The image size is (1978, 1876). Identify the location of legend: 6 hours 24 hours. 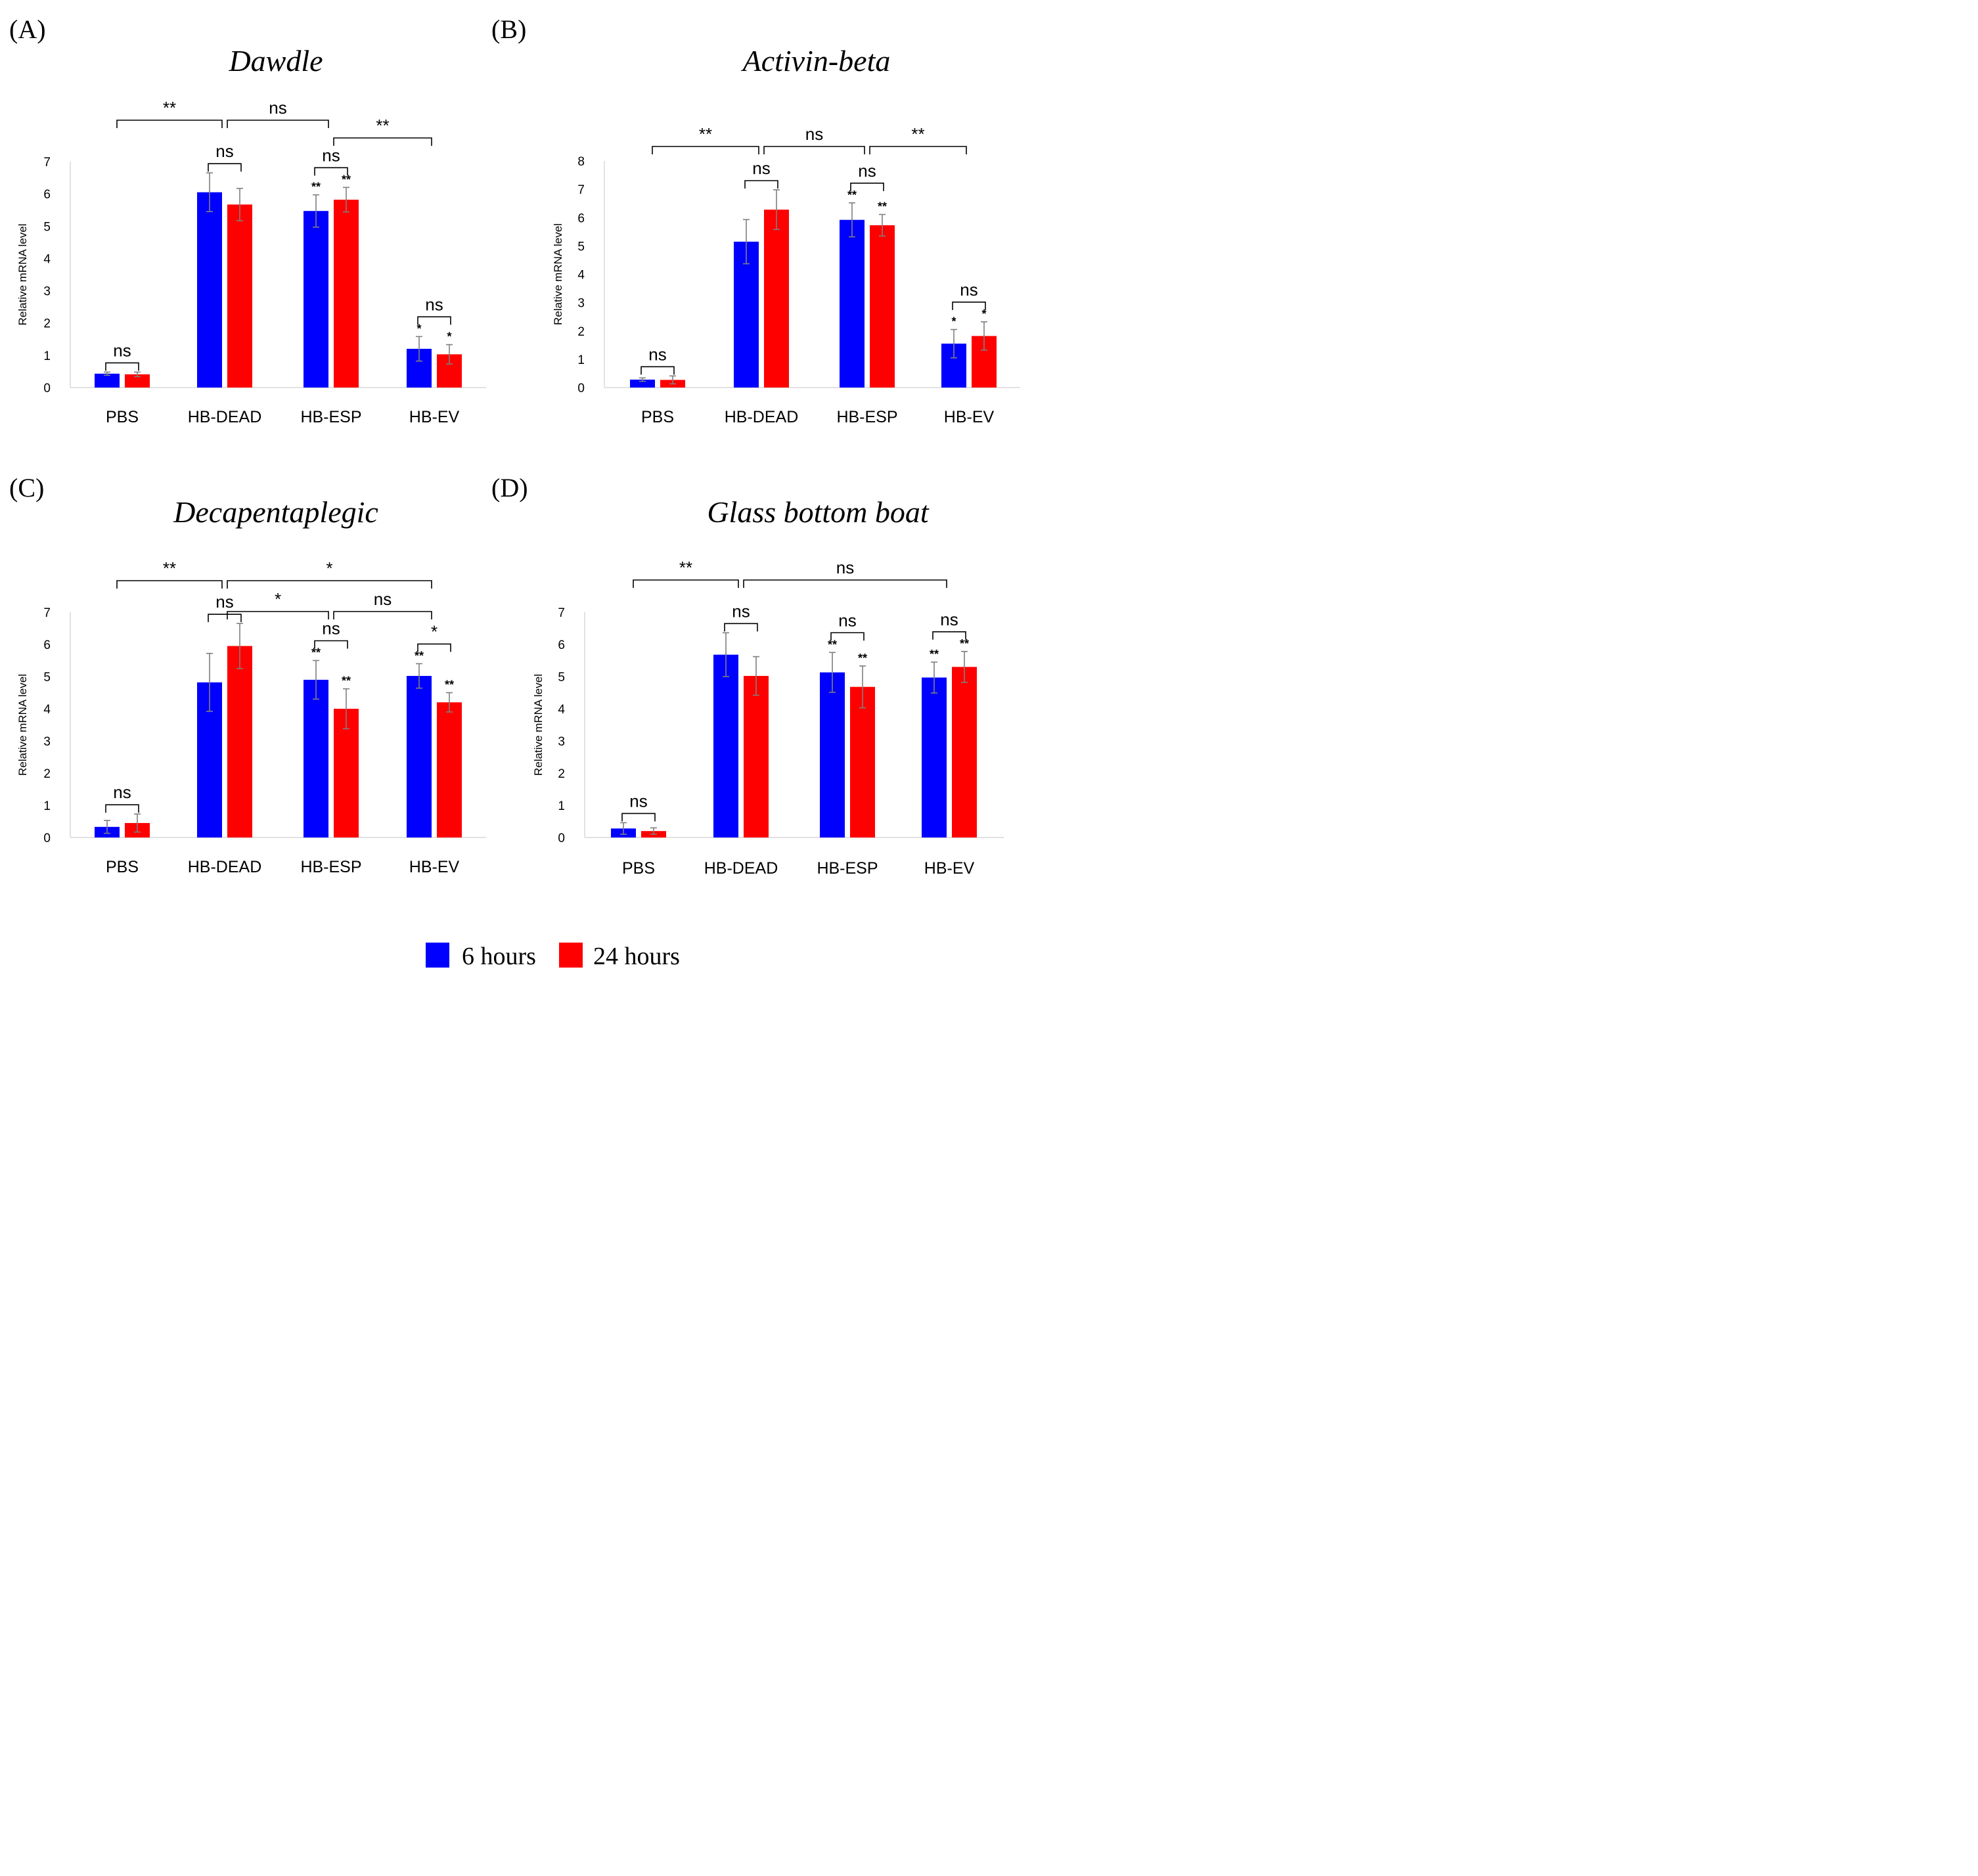
(553, 956).